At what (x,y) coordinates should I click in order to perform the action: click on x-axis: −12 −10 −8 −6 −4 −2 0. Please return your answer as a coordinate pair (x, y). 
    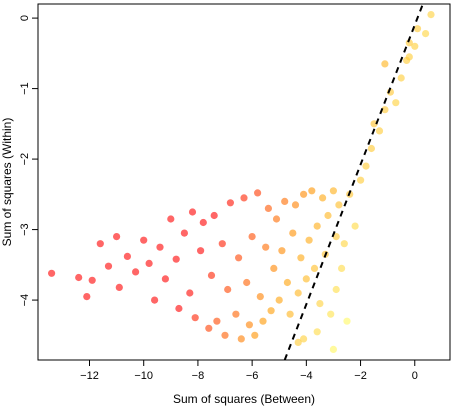
    Looking at the image, I should click on (249, 371).